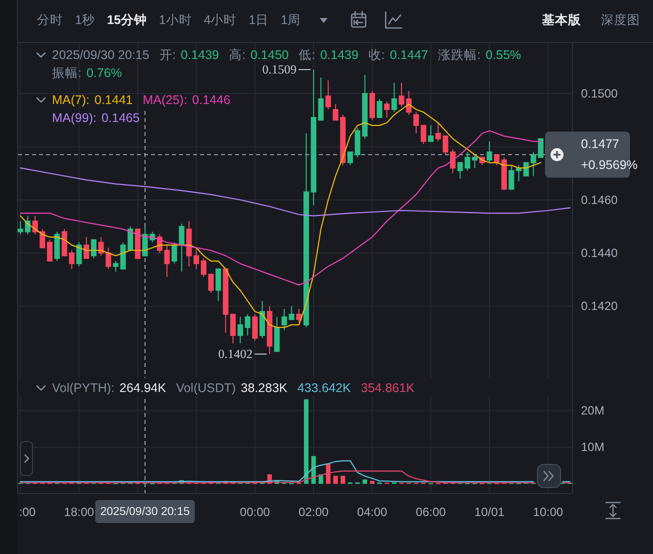 The width and height of the screenshot is (653, 554). Describe the element at coordinates (431, 512) in the screenshot. I see `x-tick-label: 06:00` at that location.